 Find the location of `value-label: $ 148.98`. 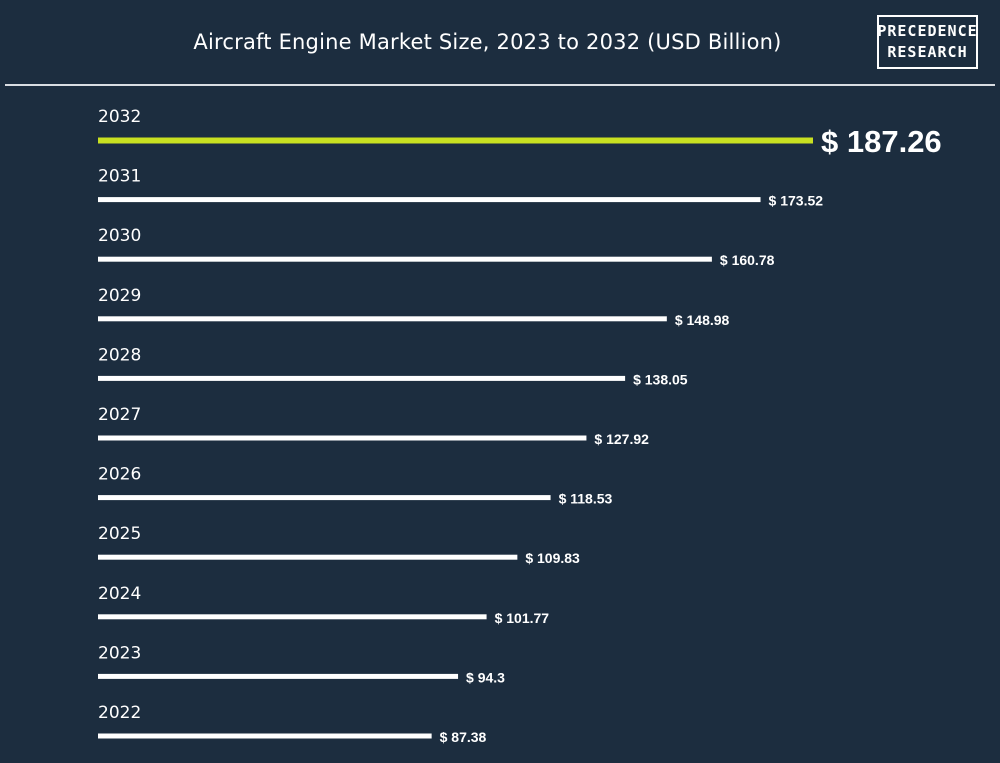

value-label: $ 148.98 is located at coordinates (702, 320).